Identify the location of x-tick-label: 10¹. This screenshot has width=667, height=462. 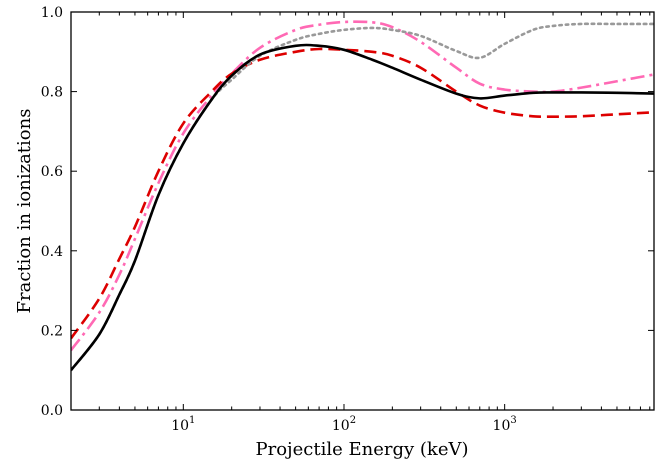
(183, 424).